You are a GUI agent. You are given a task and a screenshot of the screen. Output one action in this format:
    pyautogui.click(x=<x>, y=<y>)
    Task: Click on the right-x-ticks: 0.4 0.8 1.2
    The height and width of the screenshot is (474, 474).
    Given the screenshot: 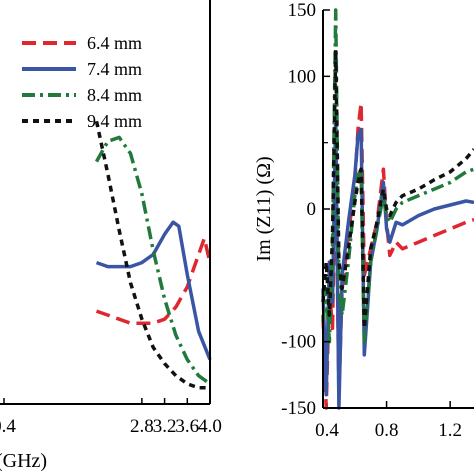 What is the action you would take?
    pyautogui.click(x=388, y=421)
    